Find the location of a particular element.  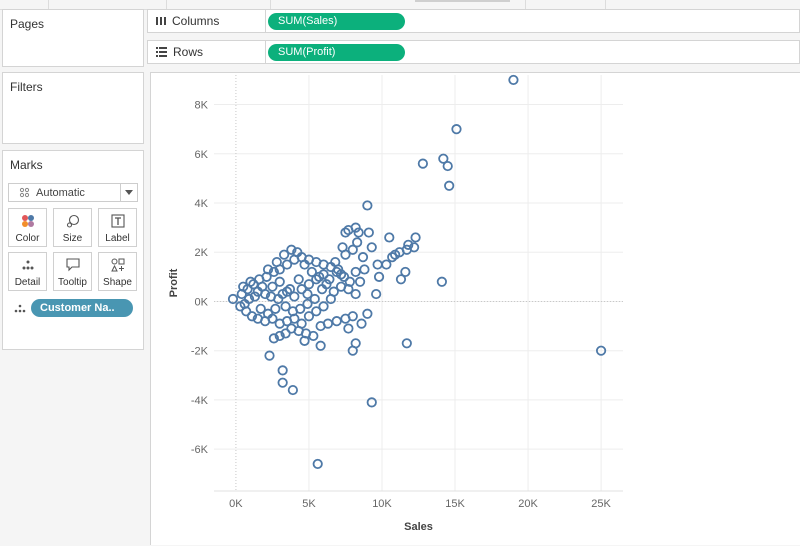

filters-card: Filters is located at coordinates (73, 108).